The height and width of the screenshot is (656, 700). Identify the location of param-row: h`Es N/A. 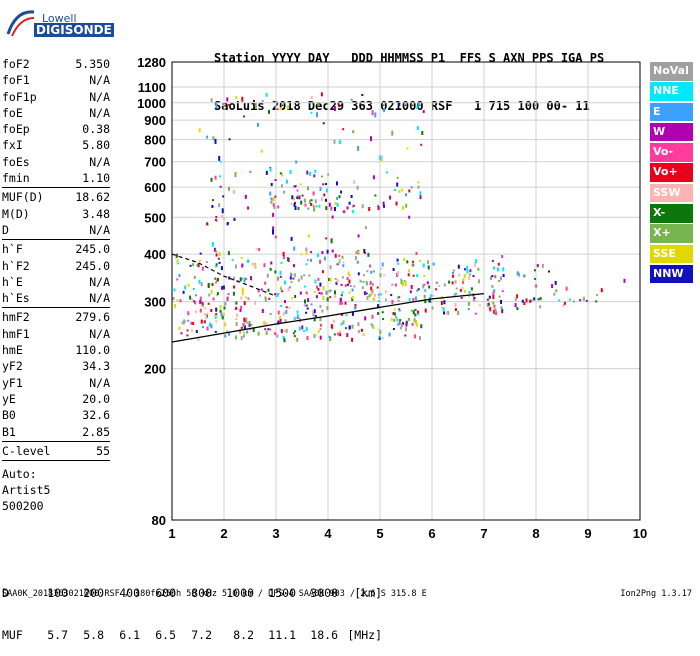
(56, 298).